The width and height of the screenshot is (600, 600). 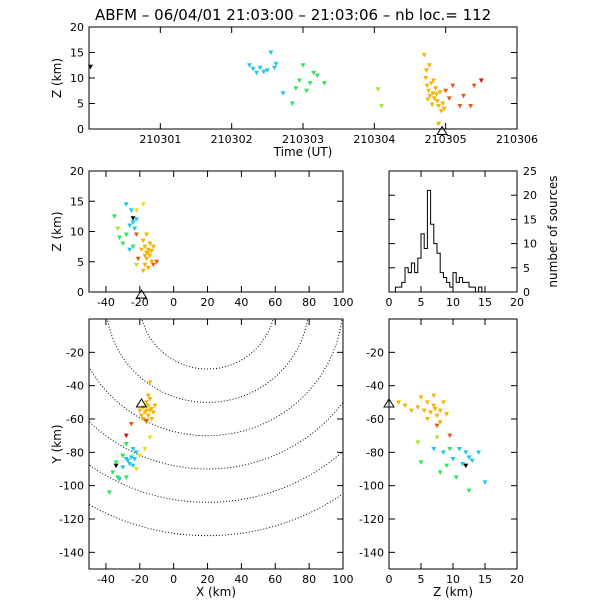 I want to click on panel-z-y-view: 0 5 10 15 20 -140 -120 -100 -80 -60 -40 -20 Z (km), so click(x=441, y=458).